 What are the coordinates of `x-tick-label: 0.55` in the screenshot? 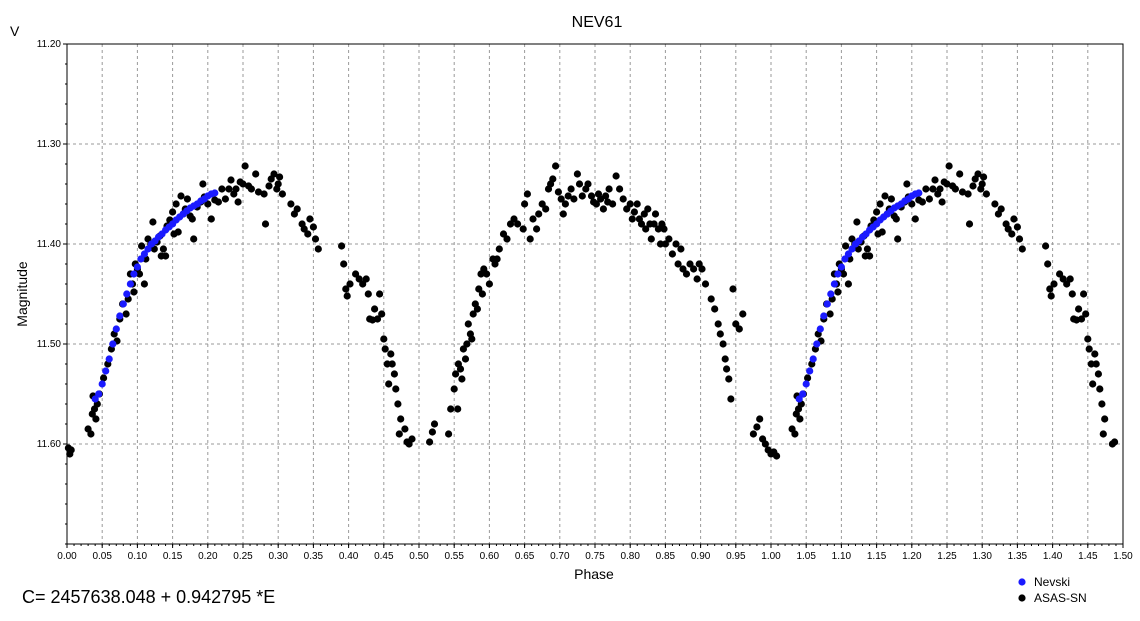 It's located at (454, 556).